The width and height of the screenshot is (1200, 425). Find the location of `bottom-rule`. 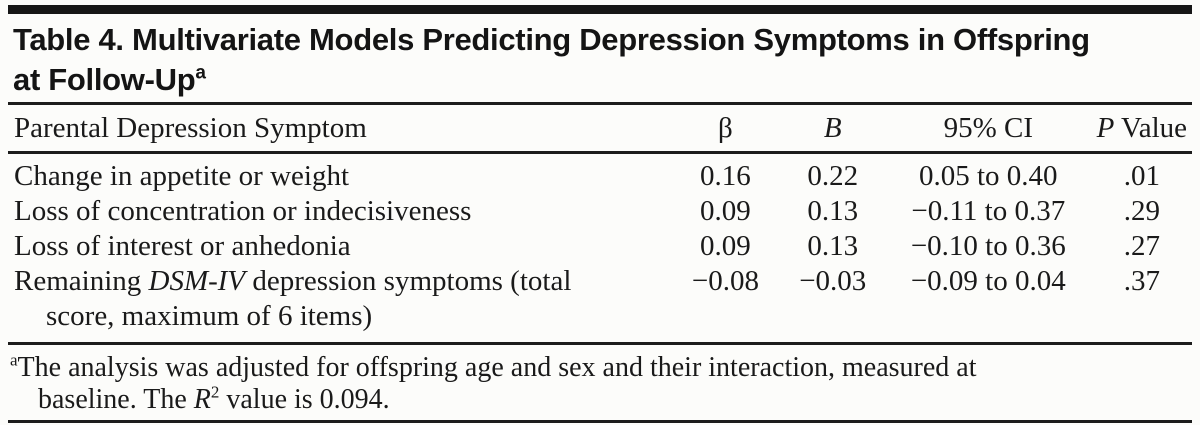

bottom-rule is located at coordinates (600, 421).